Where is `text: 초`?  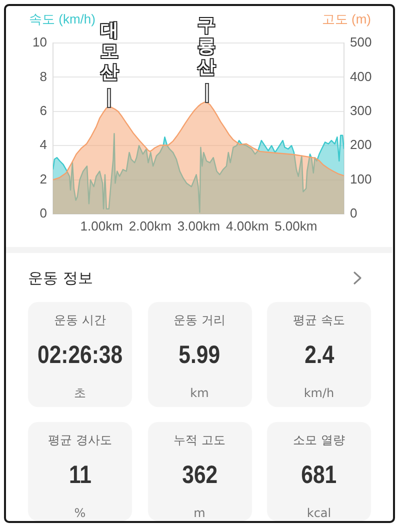 text: 초 is located at coordinates (80, 393).